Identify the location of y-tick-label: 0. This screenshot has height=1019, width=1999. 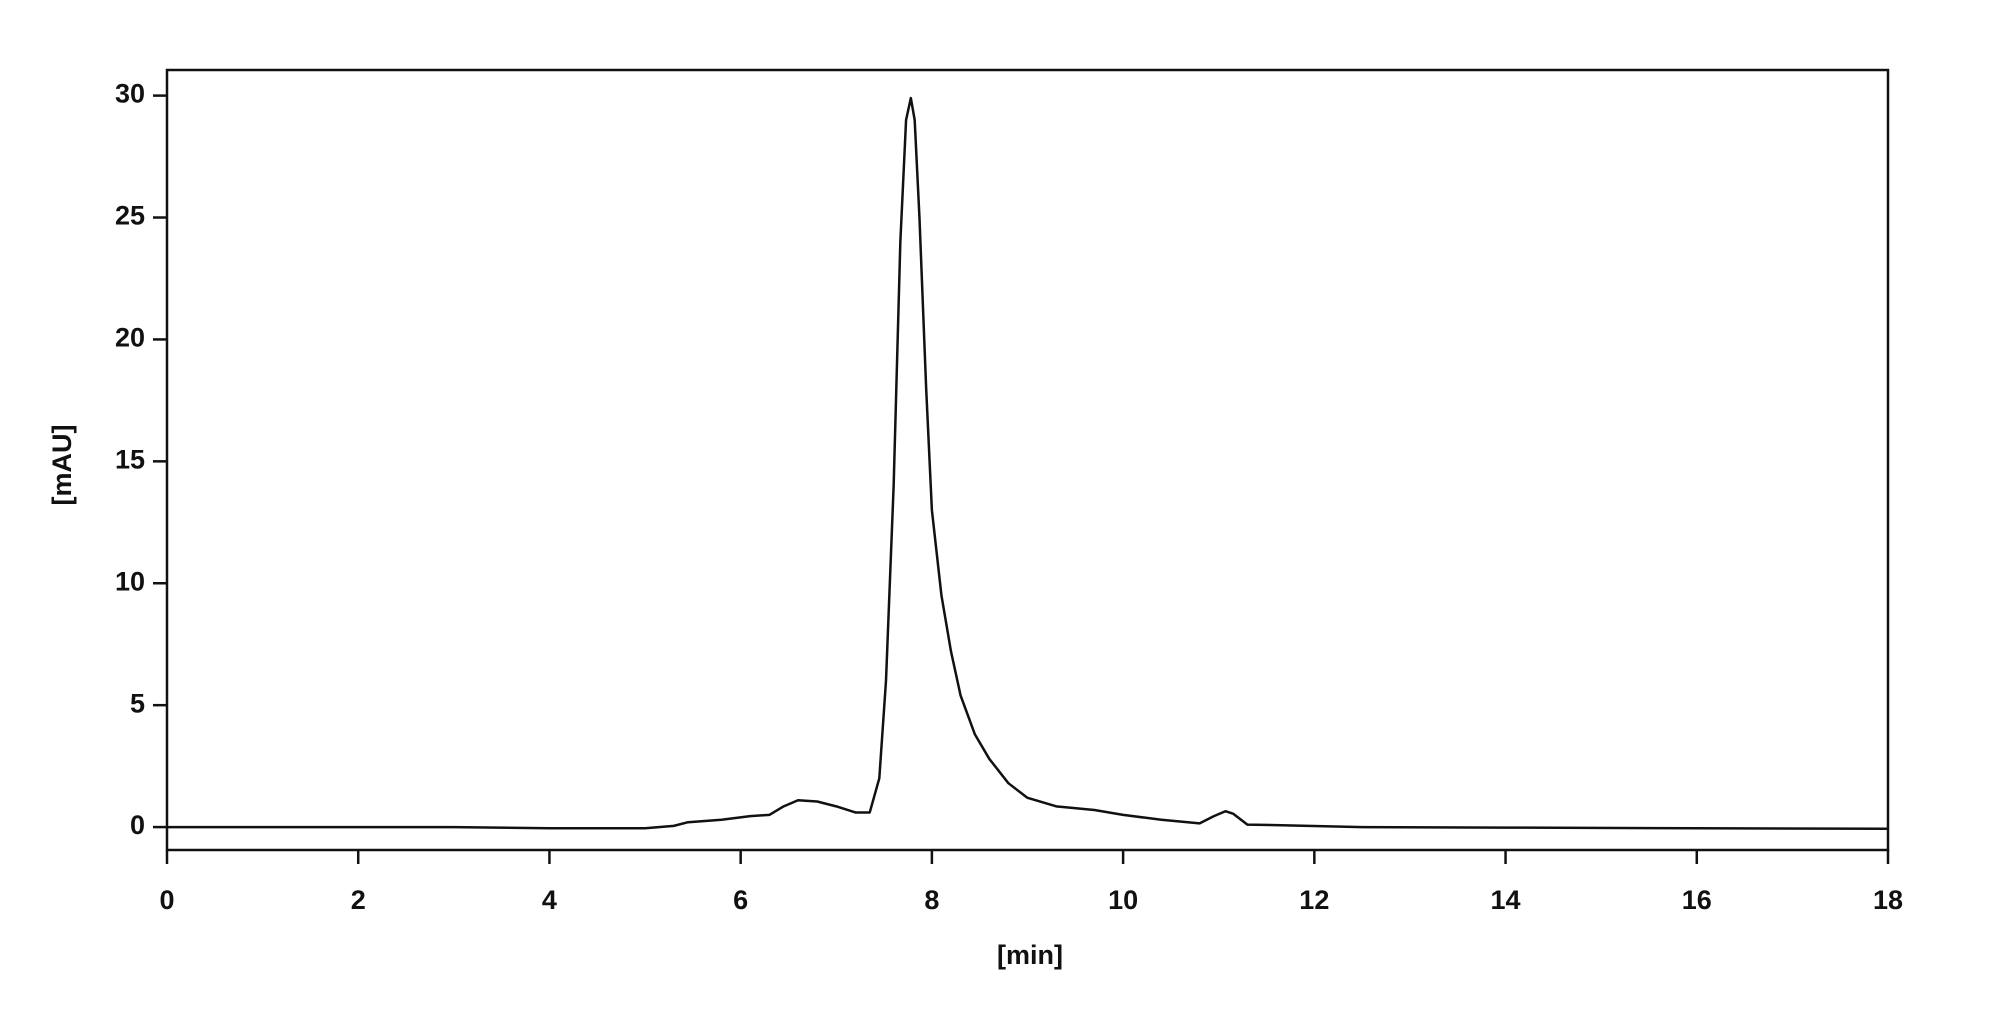
(137, 825).